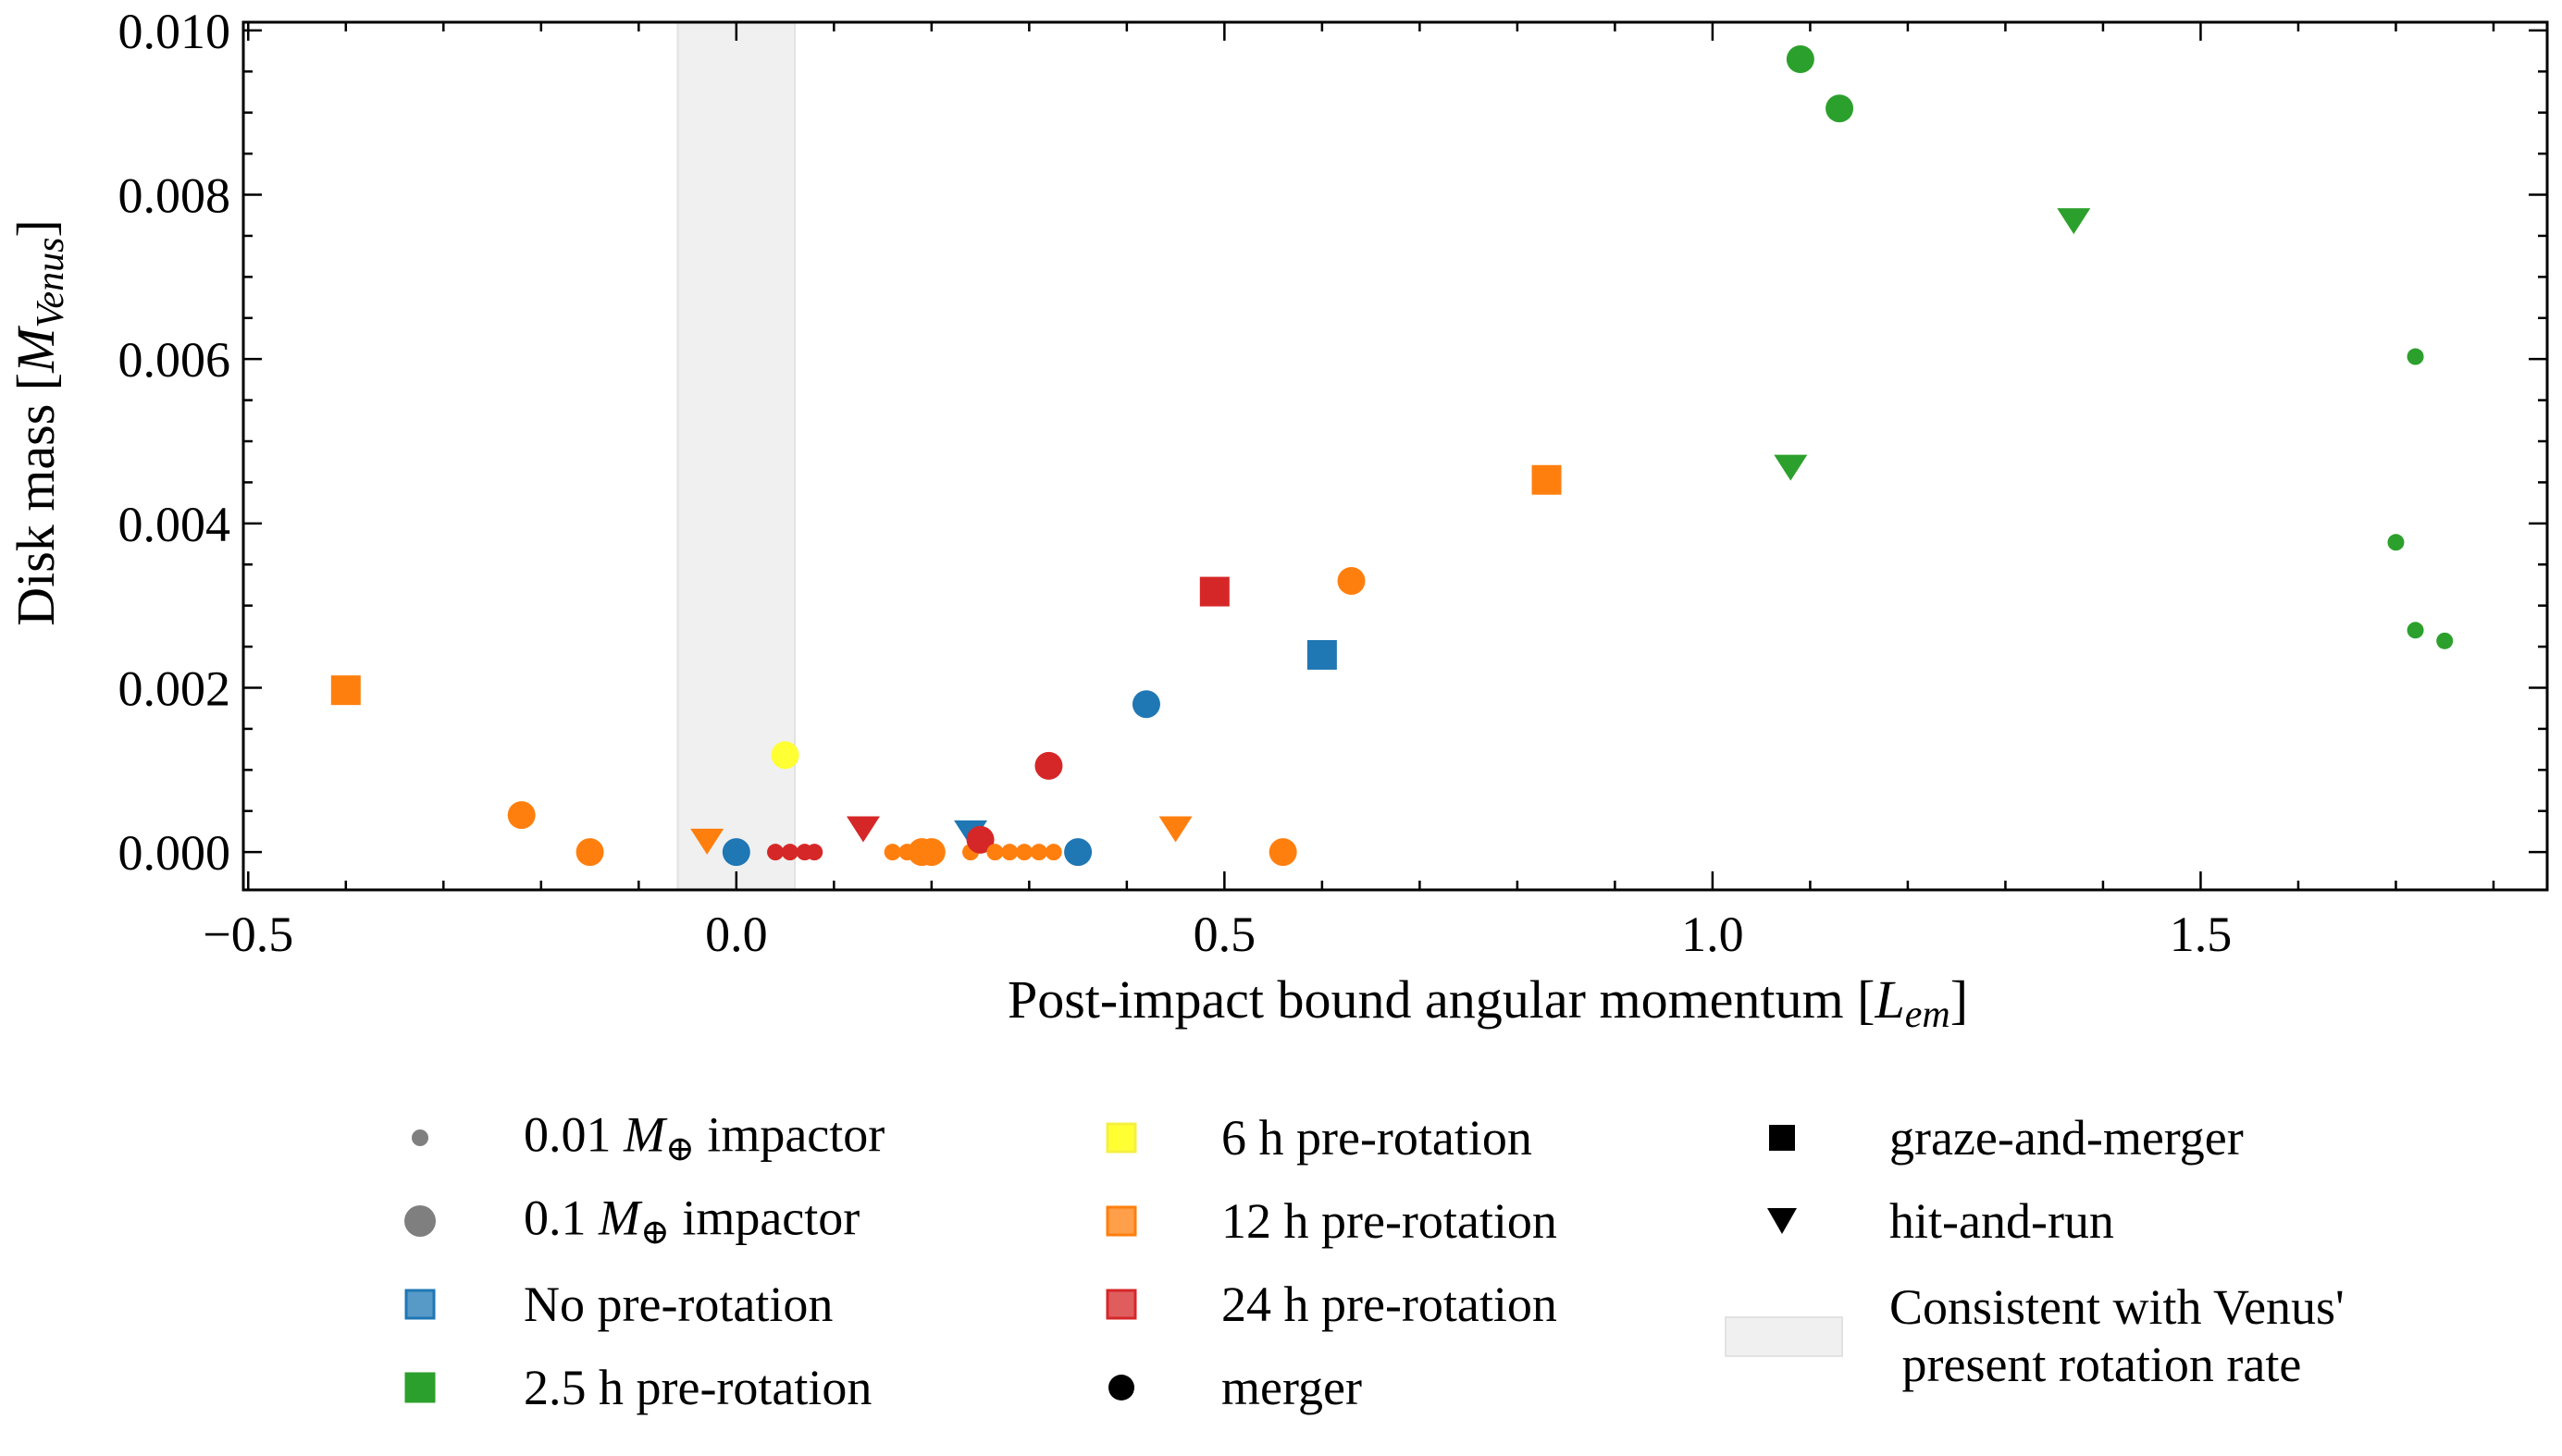 The height and width of the screenshot is (1456, 2562). Describe the element at coordinates (248, 934) in the screenshot. I see `x-tick-label: −0.5` at that location.